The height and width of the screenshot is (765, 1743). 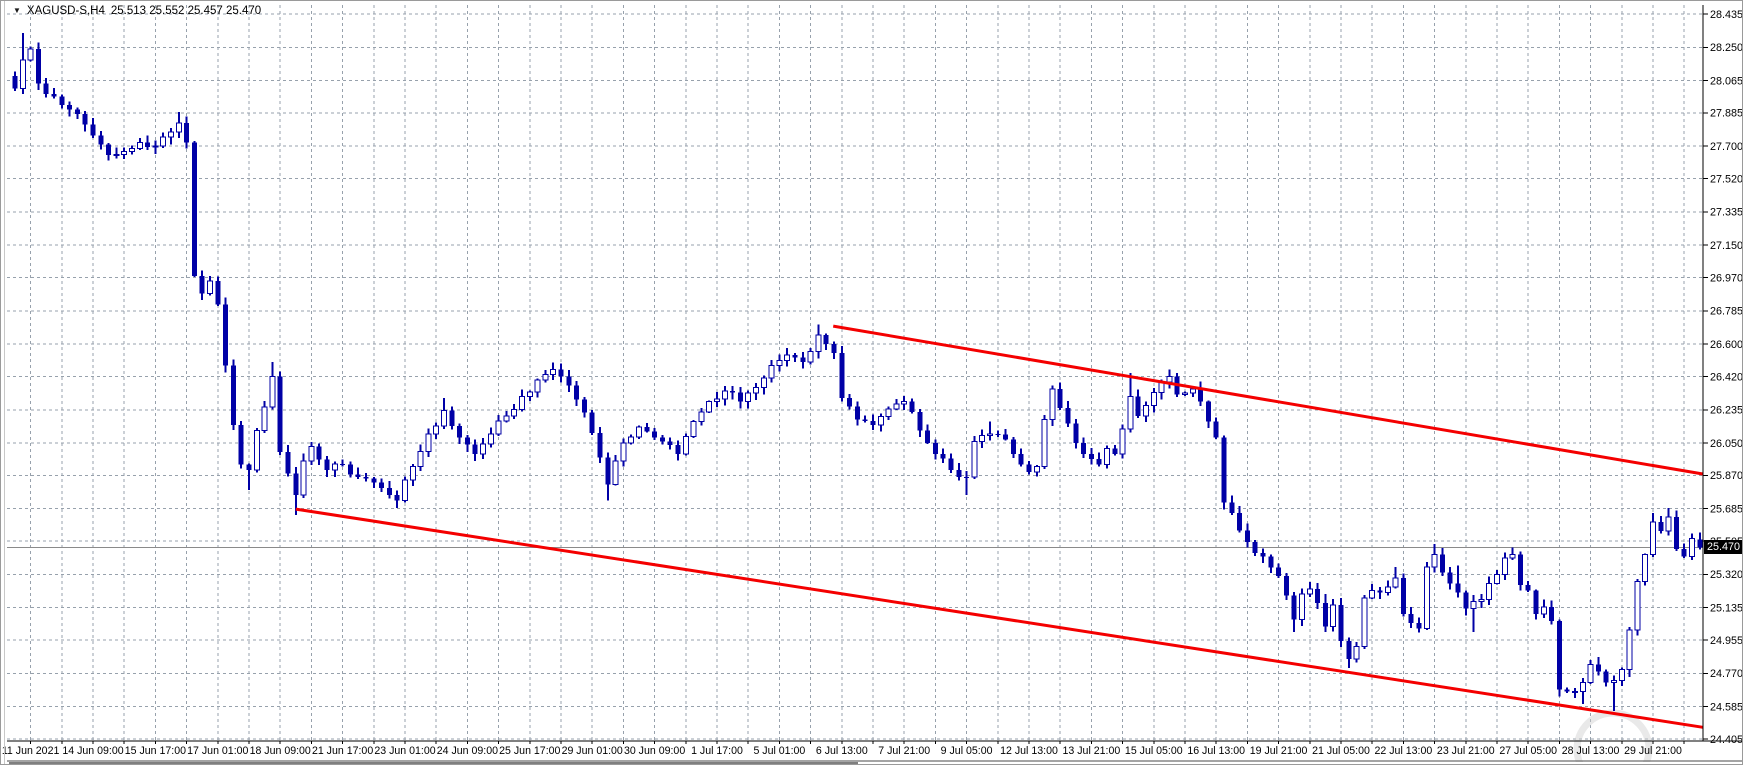 What do you see at coordinates (1726, 641) in the screenshot?
I see `price-axis-label: 24.955` at bounding box center [1726, 641].